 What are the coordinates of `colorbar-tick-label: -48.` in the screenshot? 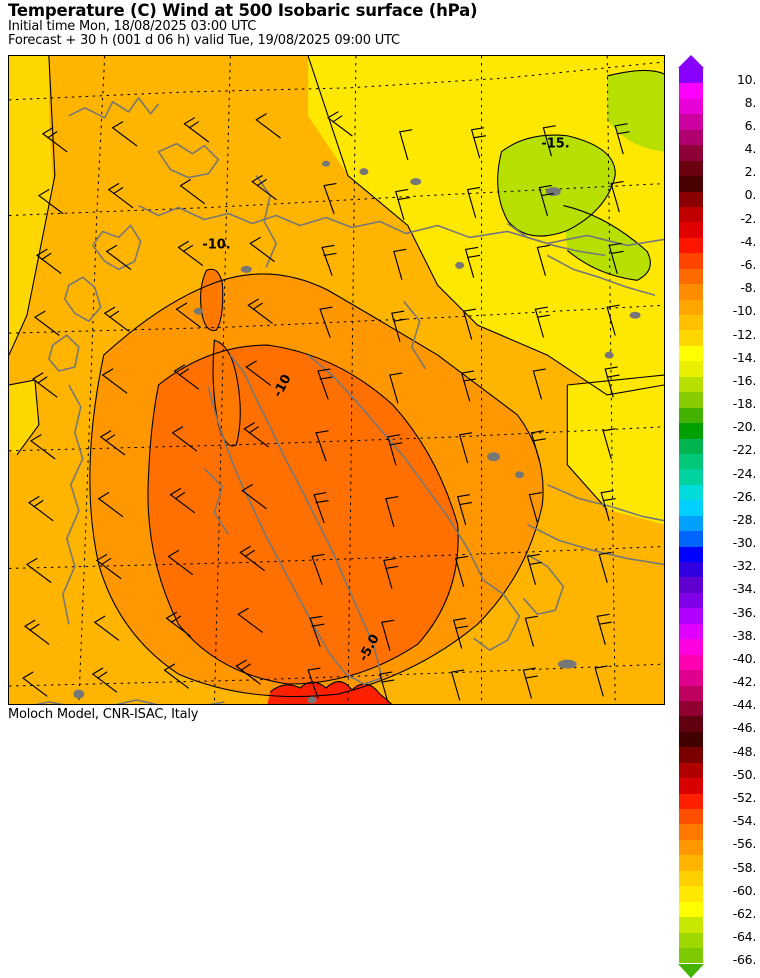 It's located at (744, 751).